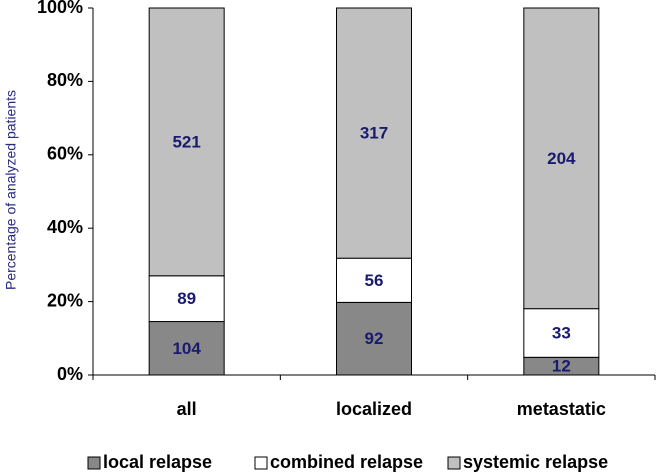 The image size is (659, 476). Describe the element at coordinates (70, 374) in the screenshot. I see `y-tick-label: 0%` at that location.